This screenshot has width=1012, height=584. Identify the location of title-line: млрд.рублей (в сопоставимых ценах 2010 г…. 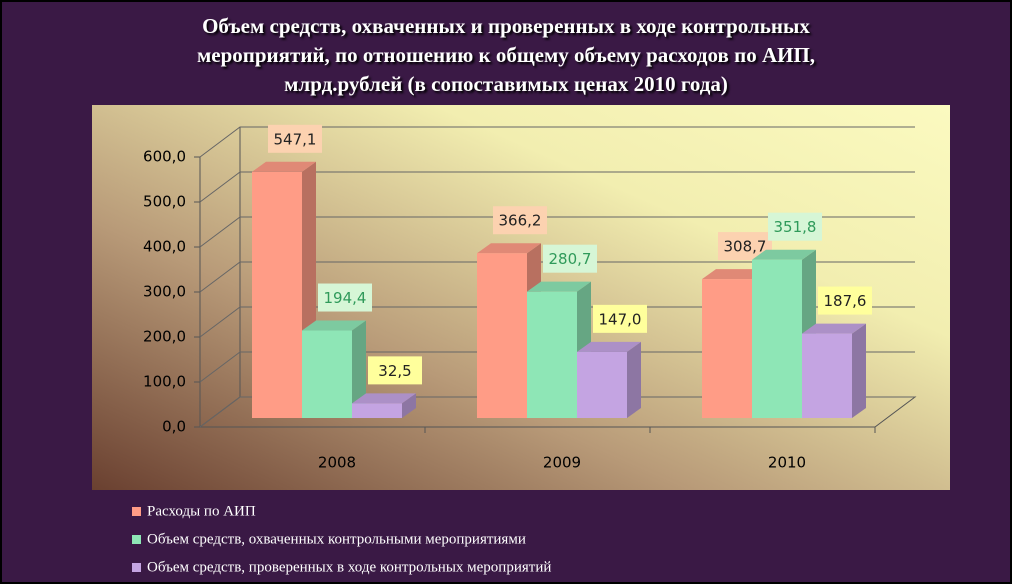
(506, 84).